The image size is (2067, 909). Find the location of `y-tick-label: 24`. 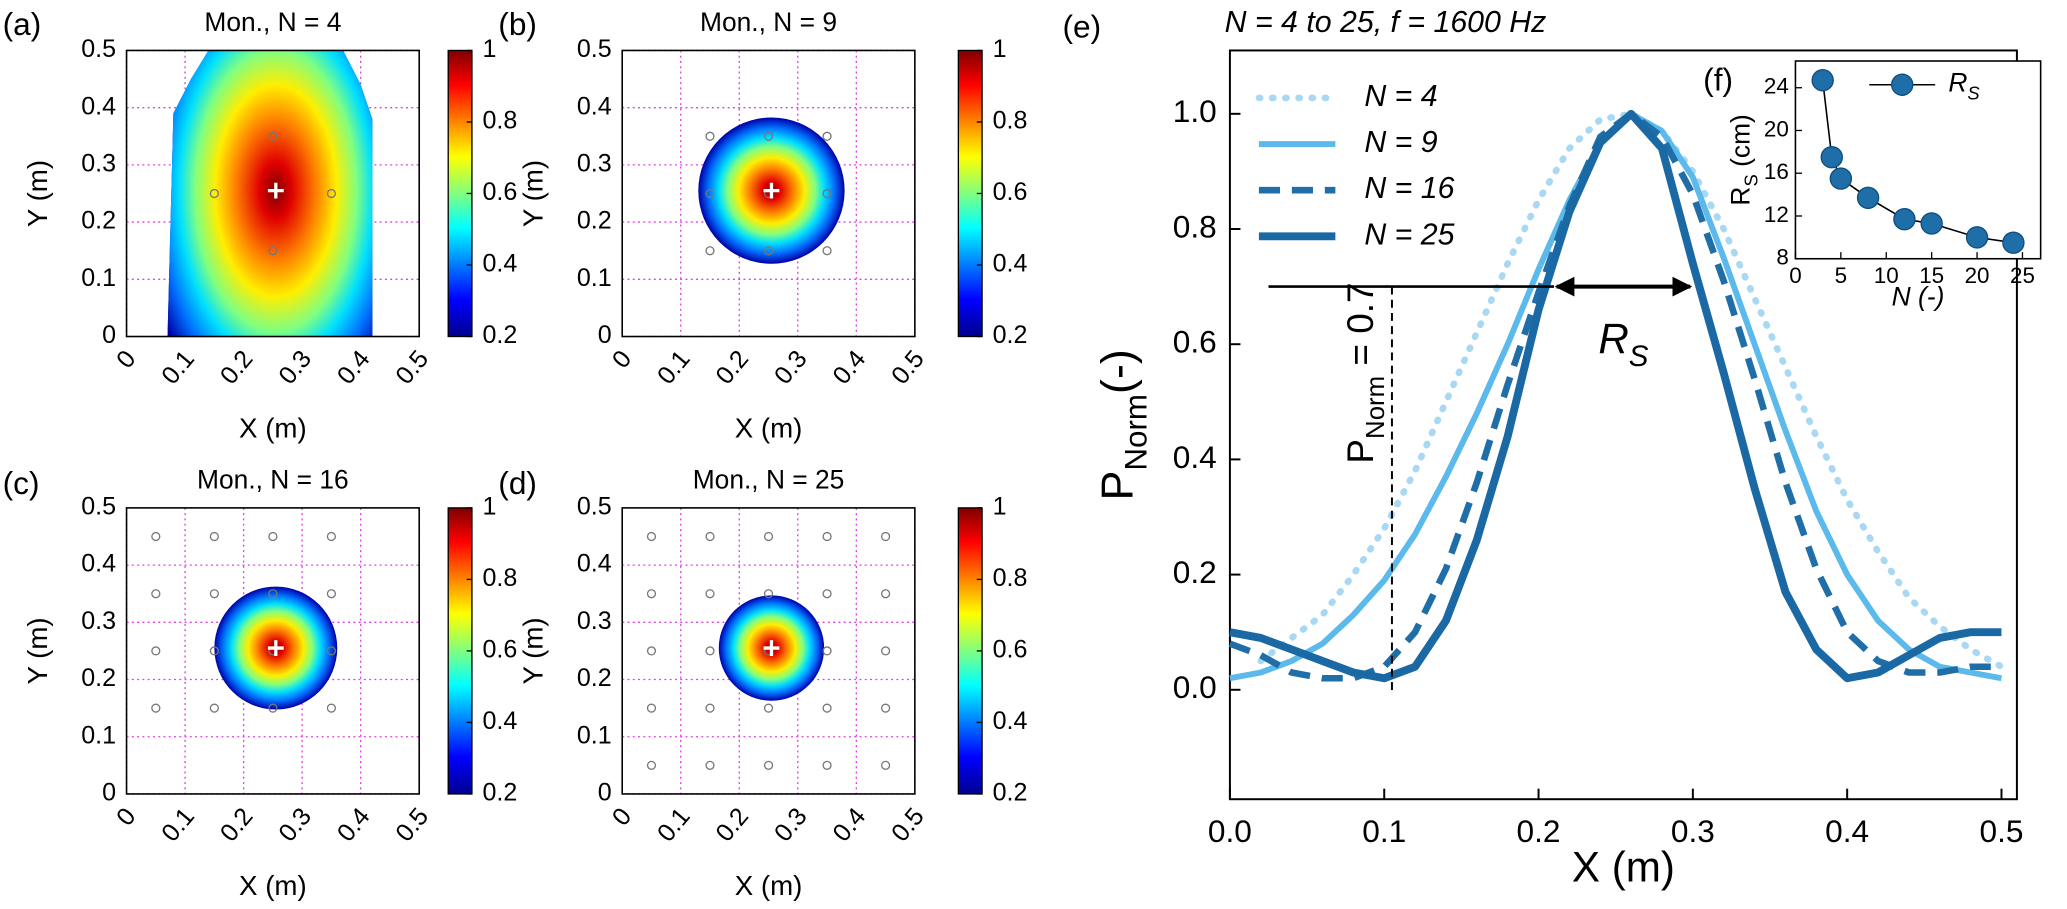

y-tick-label: 24 is located at coordinates (1776, 86).